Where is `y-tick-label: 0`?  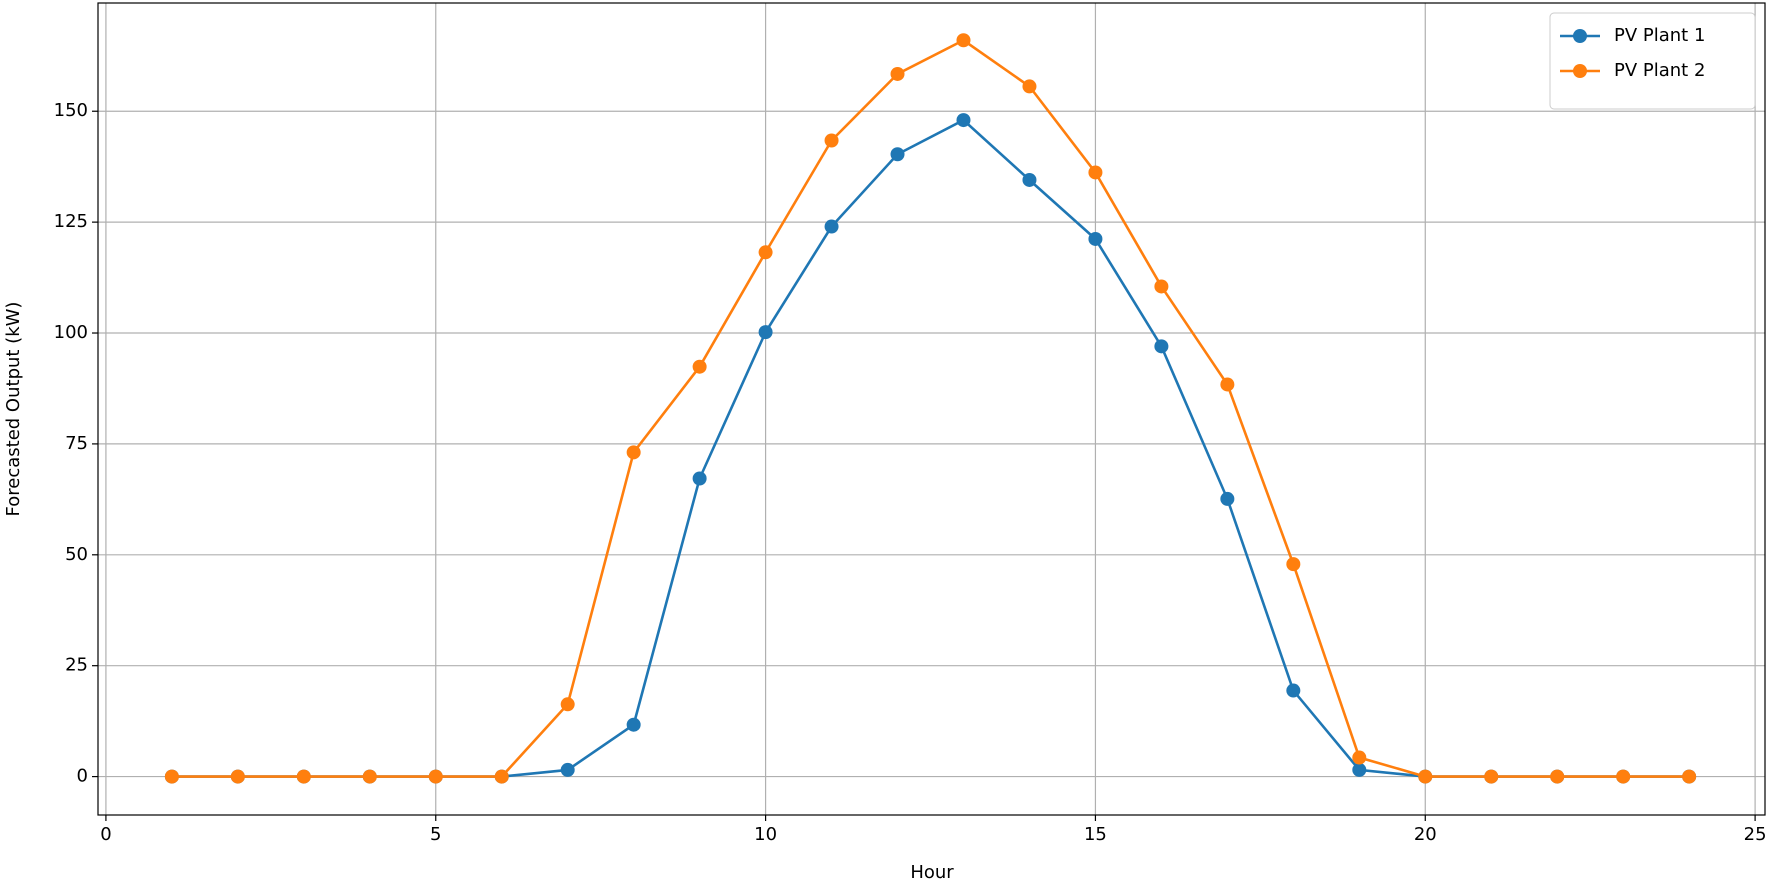 y-tick-label: 0 is located at coordinates (82, 776).